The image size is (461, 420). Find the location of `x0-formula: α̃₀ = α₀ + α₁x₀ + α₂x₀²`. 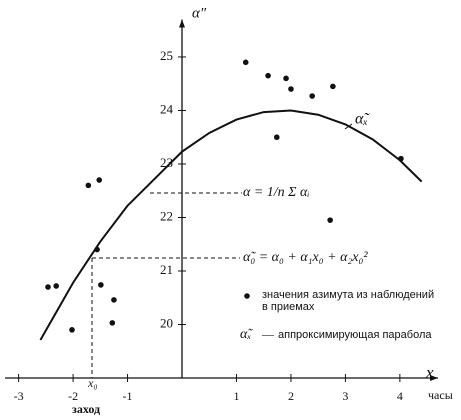

x0-formula: α̃₀ = α₀ + α₁x₀ + α₂x₀² is located at coordinates (305, 257).